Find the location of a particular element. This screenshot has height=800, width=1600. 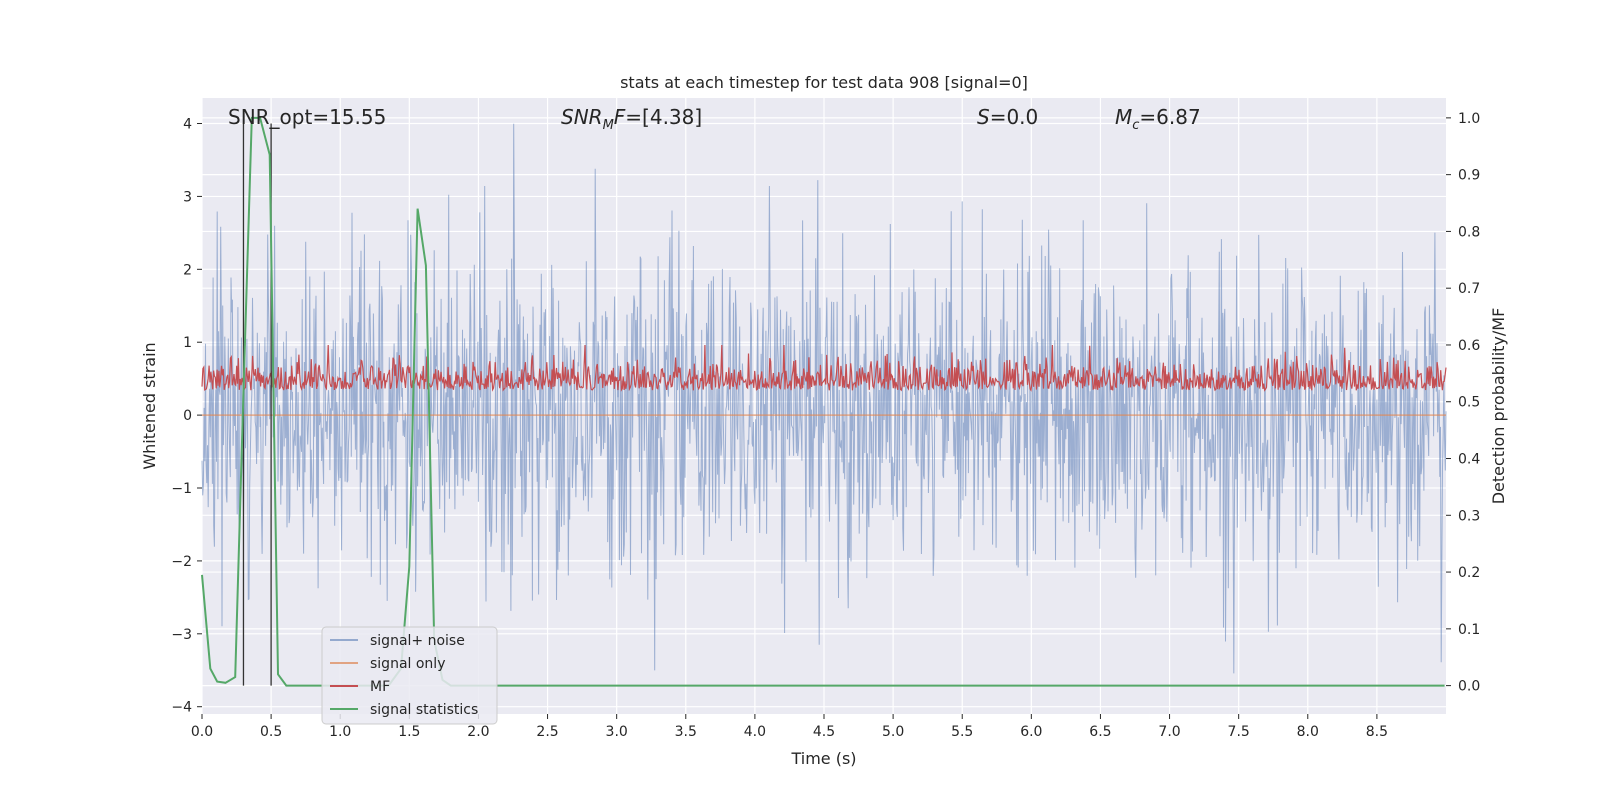

x-tick-label: 6.0 is located at coordinates (1031, 732).